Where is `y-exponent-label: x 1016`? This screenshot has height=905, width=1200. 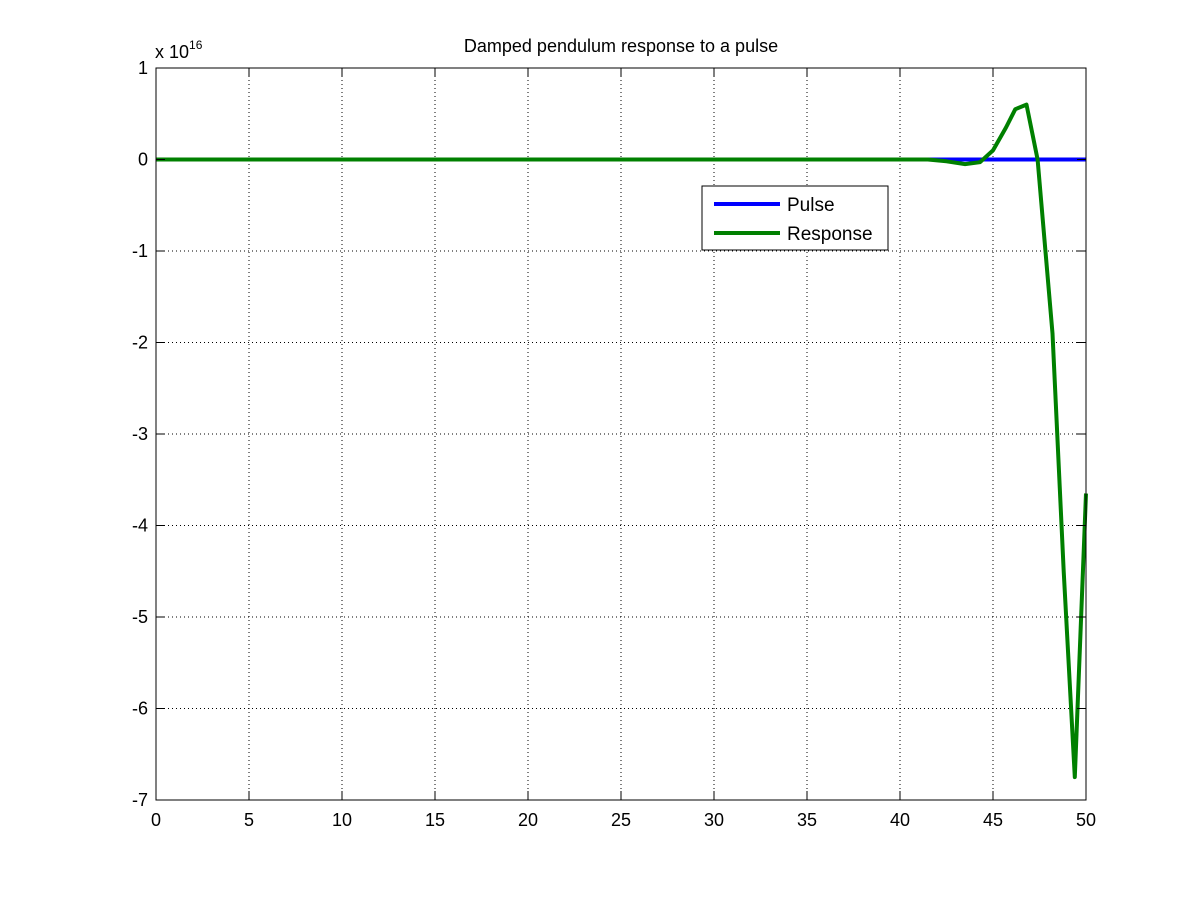
y-exponent-label: x 1016 is located at coordinates (179, 50).